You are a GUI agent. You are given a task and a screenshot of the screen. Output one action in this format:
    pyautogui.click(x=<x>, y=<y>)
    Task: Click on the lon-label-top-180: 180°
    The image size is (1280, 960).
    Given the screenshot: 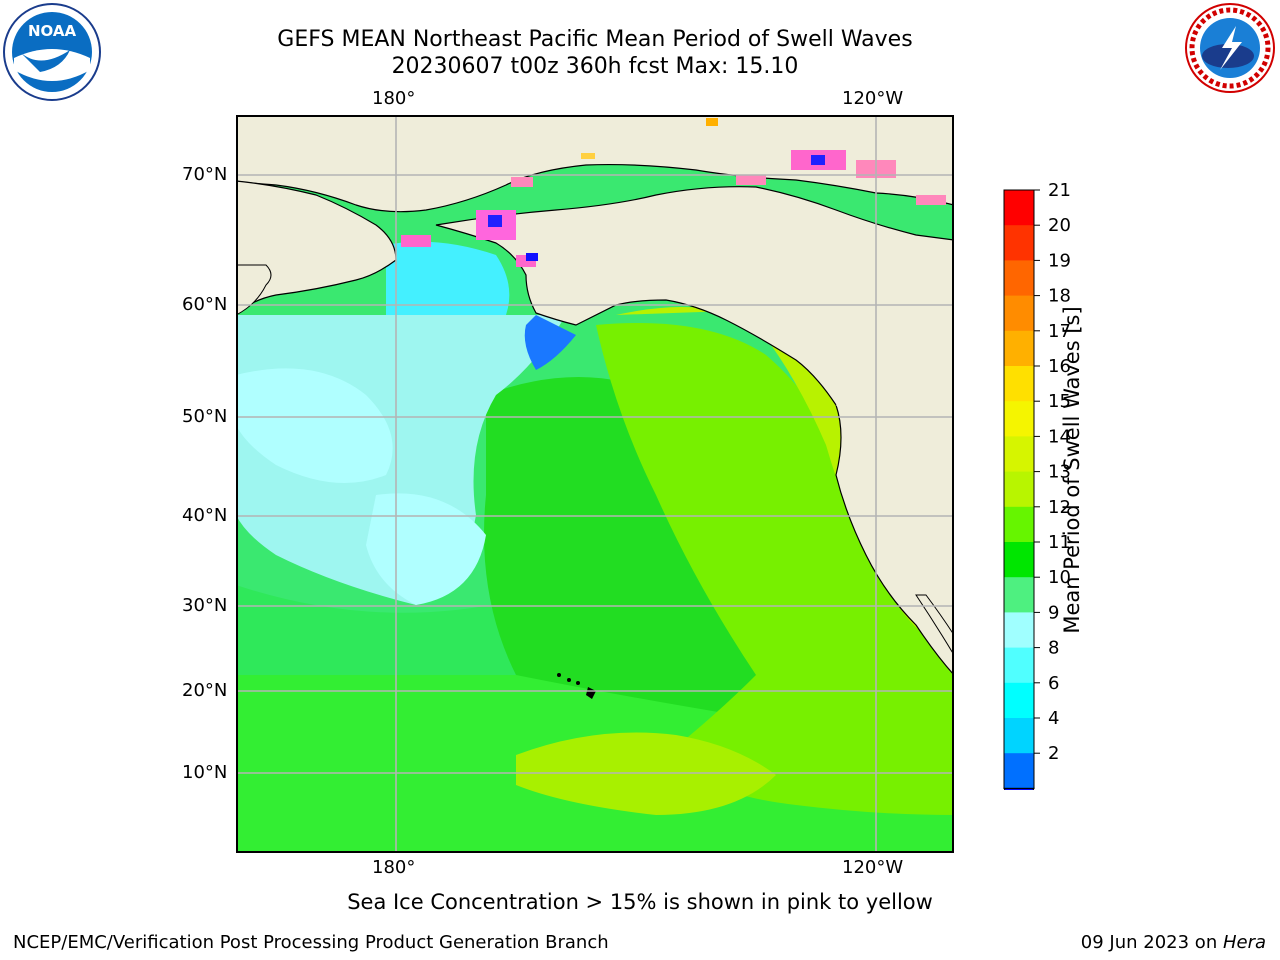 What is the action you would take?
    pyautogui.click(x=394, y=98)
    